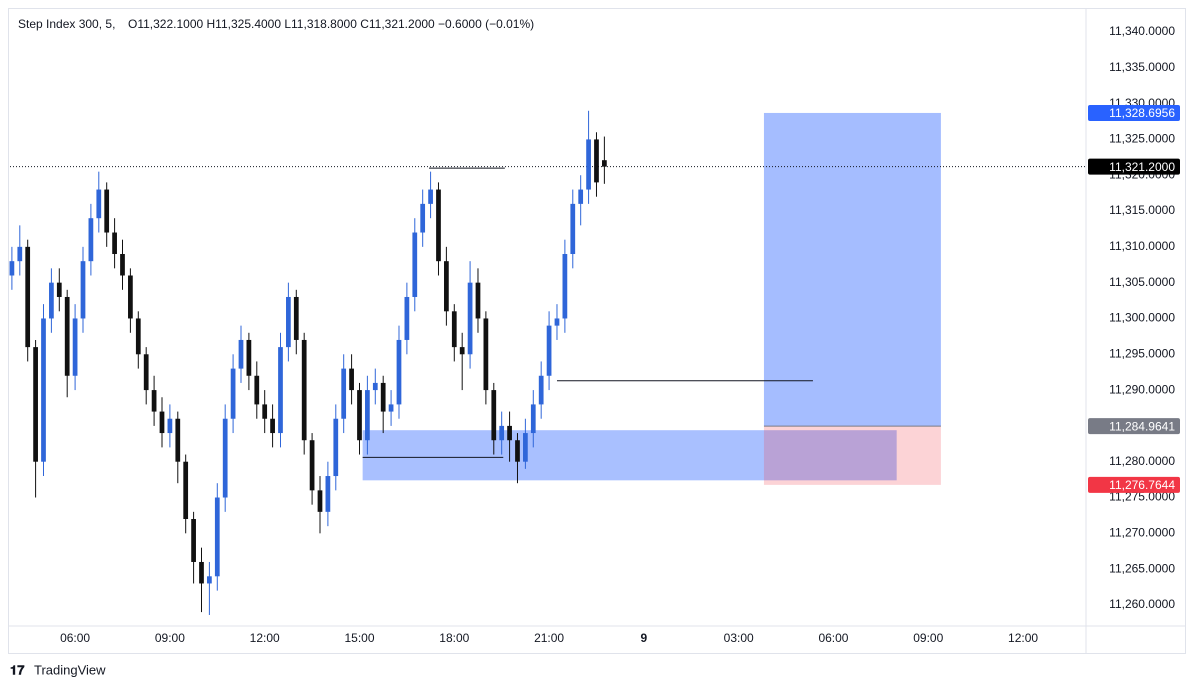 Image resolution: width=1195 pixels, height=693 pixels. What do you see at coordinates (1134, 426) in the screenshot?
I see `entry-price-badge` at bounding box center [1134, 426].